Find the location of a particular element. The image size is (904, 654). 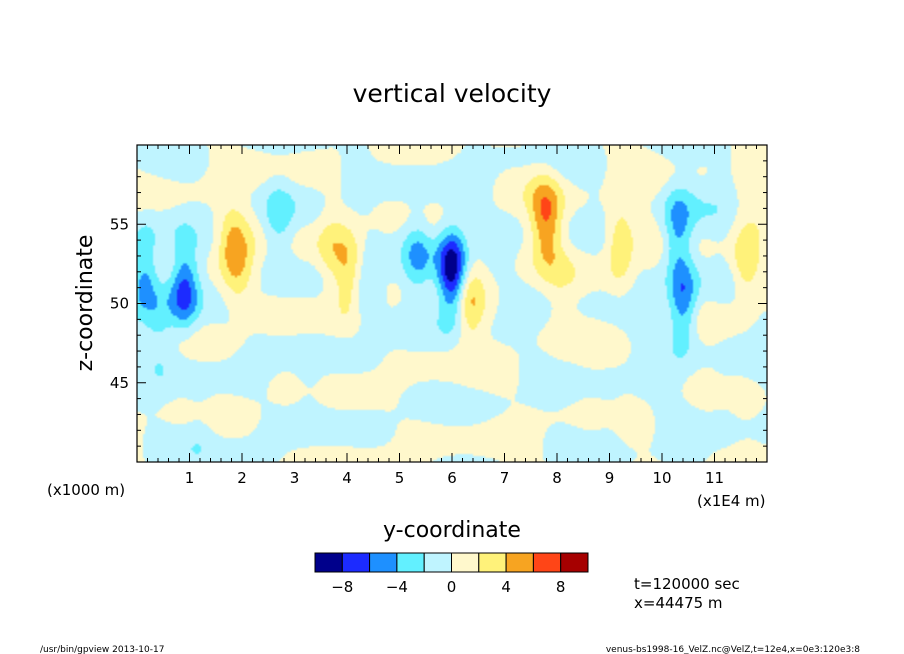

x-tick-label: 3 is located at coordinates (295, 478).